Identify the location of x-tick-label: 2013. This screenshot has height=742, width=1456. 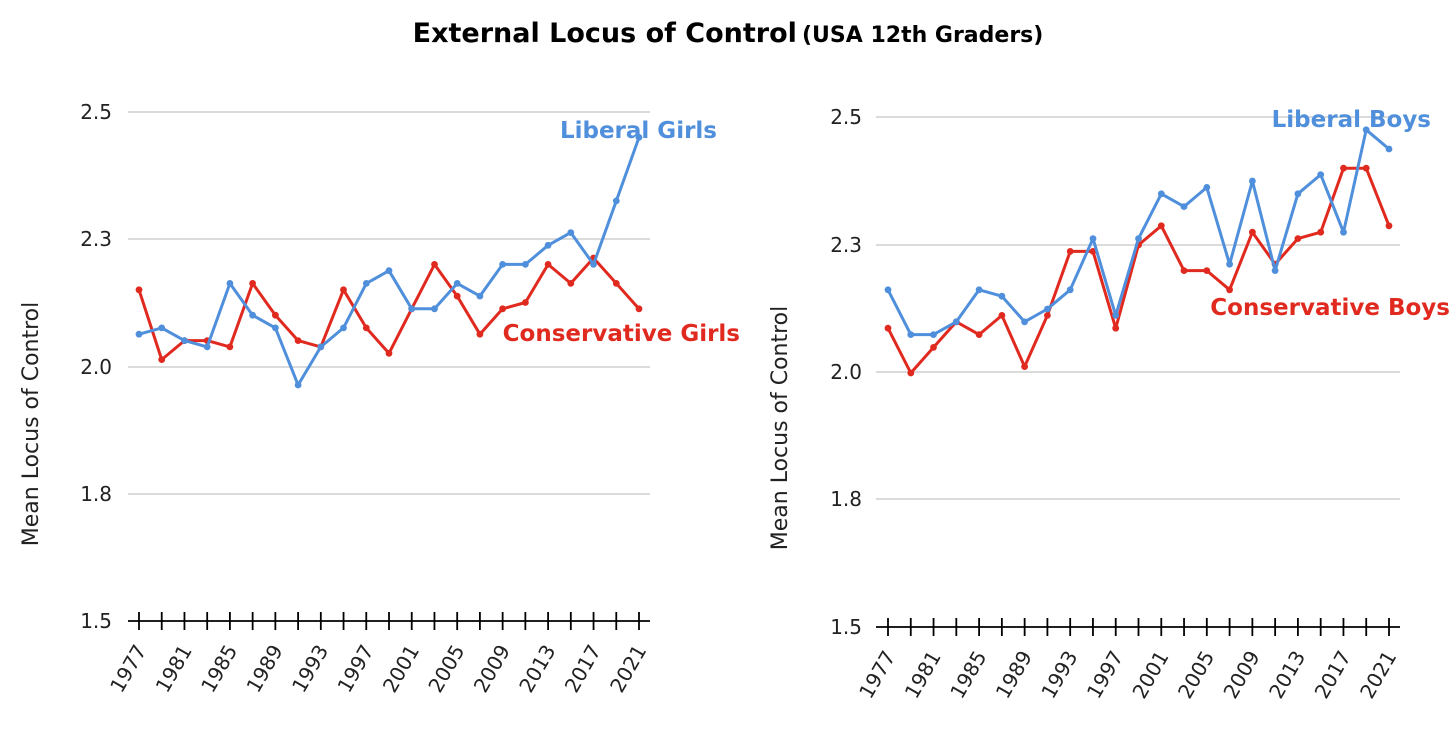
(537, 669).